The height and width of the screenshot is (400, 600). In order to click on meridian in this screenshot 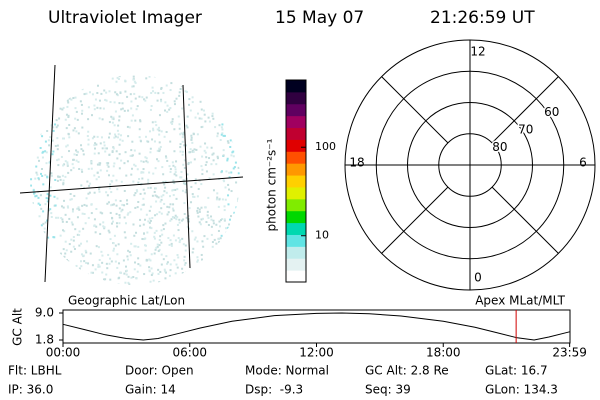, I will do `click(50, 173)`.